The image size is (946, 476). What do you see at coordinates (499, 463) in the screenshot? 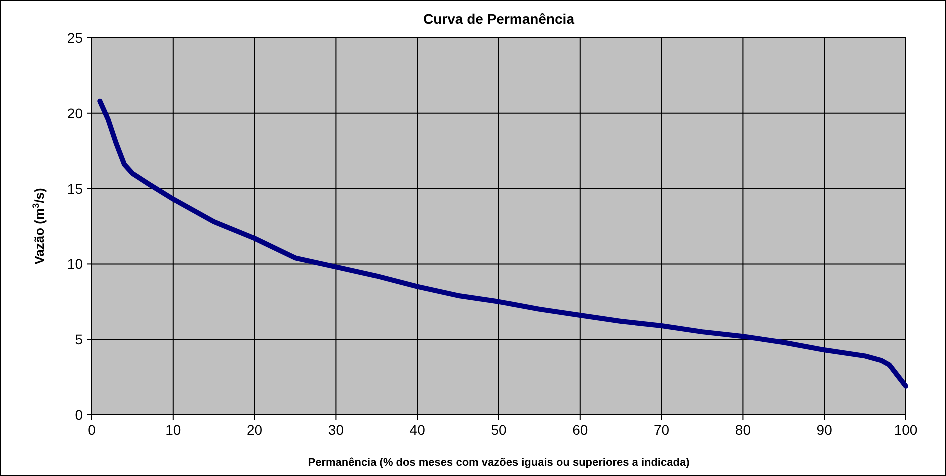
I see `x-axis-title: Permanência (% dos meses com vazões iguais ou superiores a indicada)` at bounding box center [499, 463].